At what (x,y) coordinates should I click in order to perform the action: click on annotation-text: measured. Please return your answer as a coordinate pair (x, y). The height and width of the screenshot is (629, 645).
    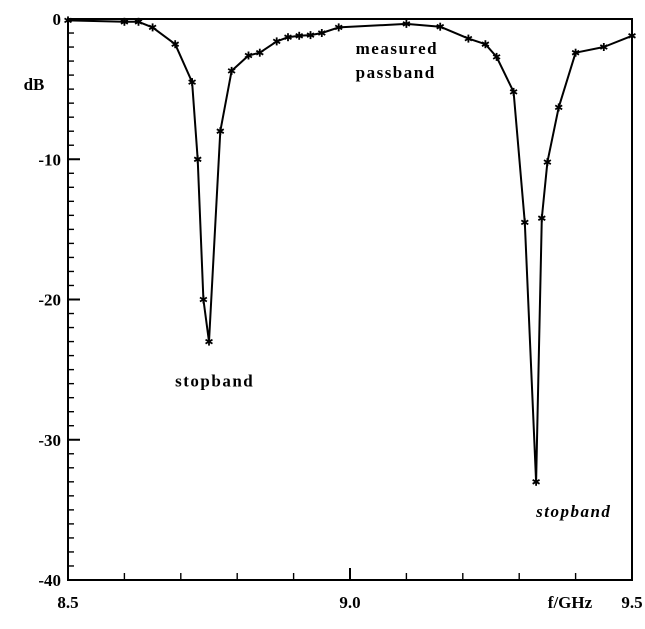
    Looking at the image, I should click on (397, 48).